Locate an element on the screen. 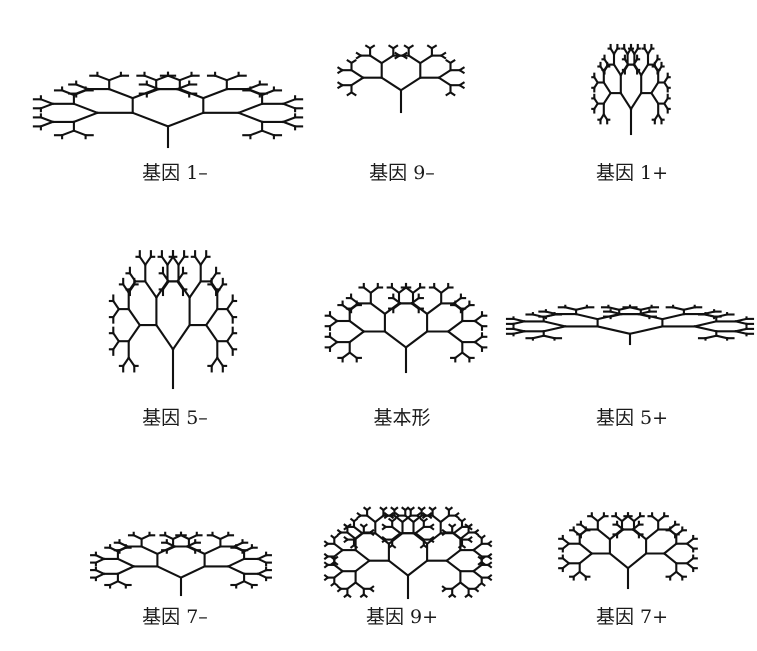 The height and width of the screenshot is (651, 757). biomorph-basic-form is located at coordinates (406, 328).